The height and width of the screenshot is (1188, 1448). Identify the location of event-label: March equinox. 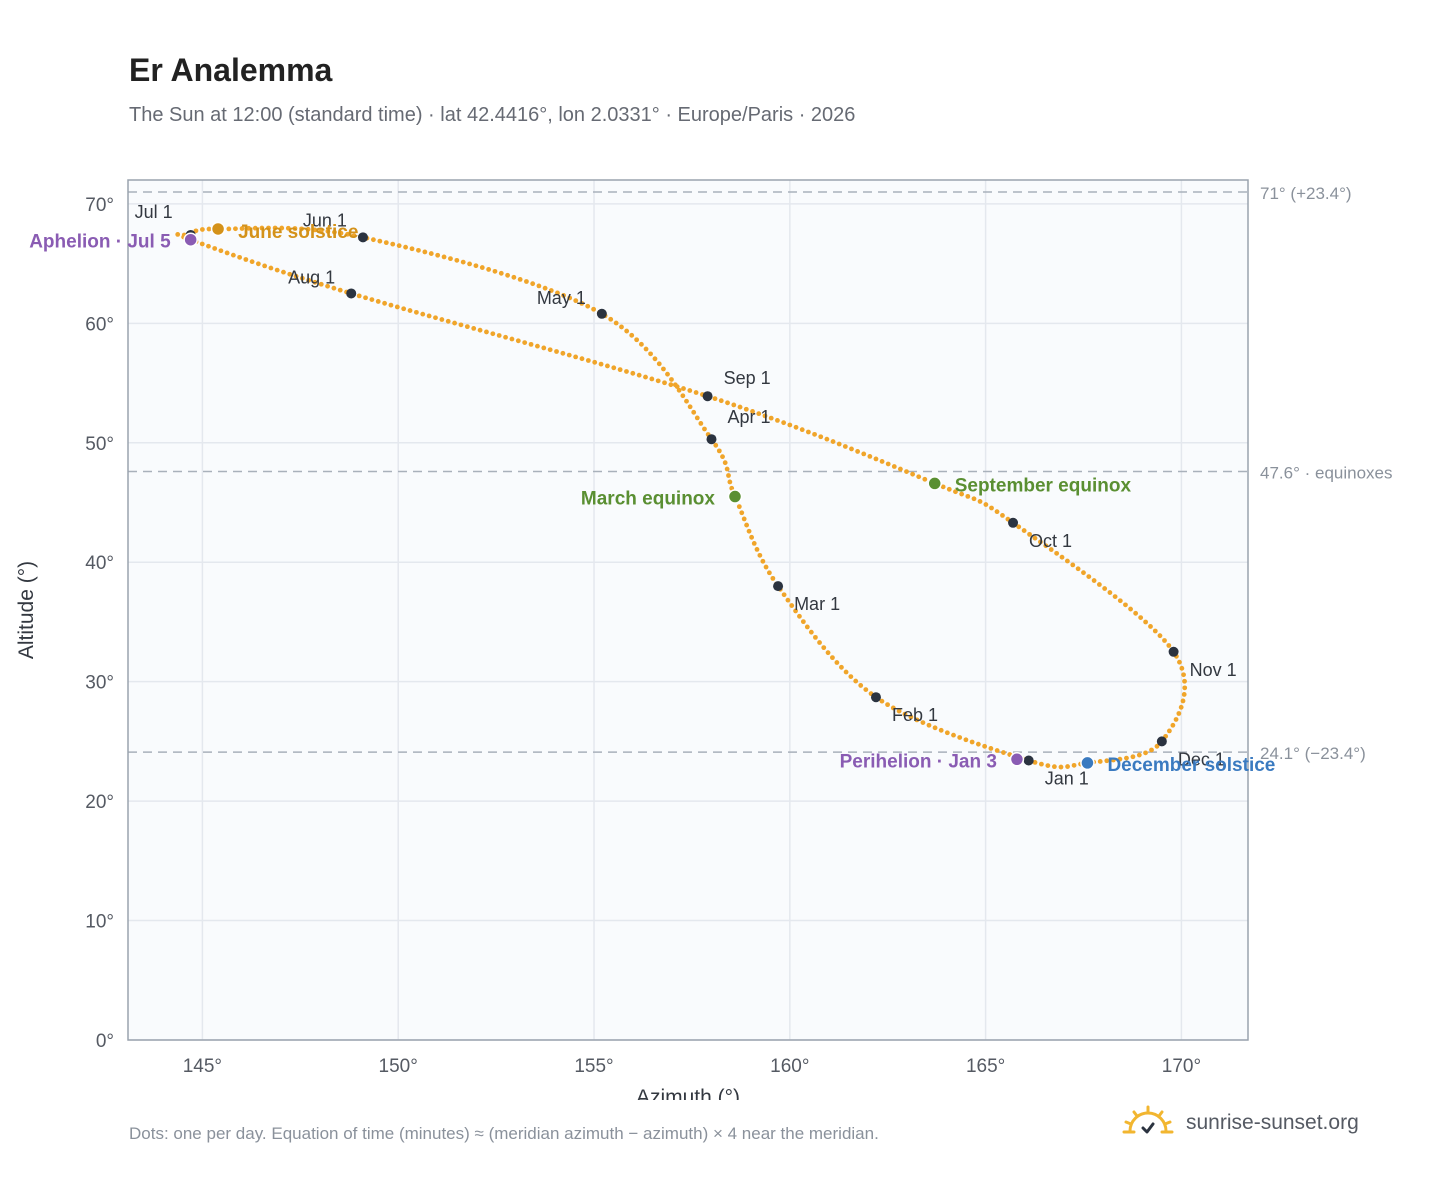
(648, 499).